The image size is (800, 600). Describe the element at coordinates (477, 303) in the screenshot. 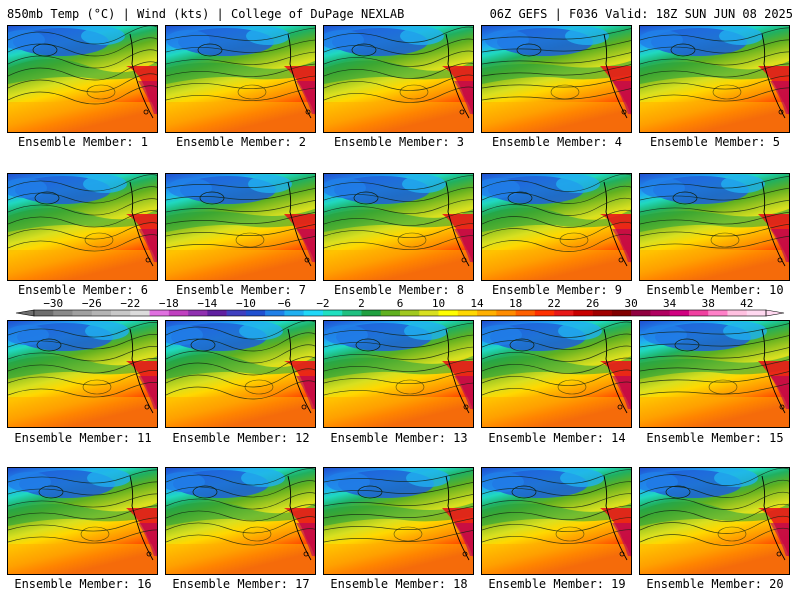

I see `colorbar-tick-label: 14` at that location.